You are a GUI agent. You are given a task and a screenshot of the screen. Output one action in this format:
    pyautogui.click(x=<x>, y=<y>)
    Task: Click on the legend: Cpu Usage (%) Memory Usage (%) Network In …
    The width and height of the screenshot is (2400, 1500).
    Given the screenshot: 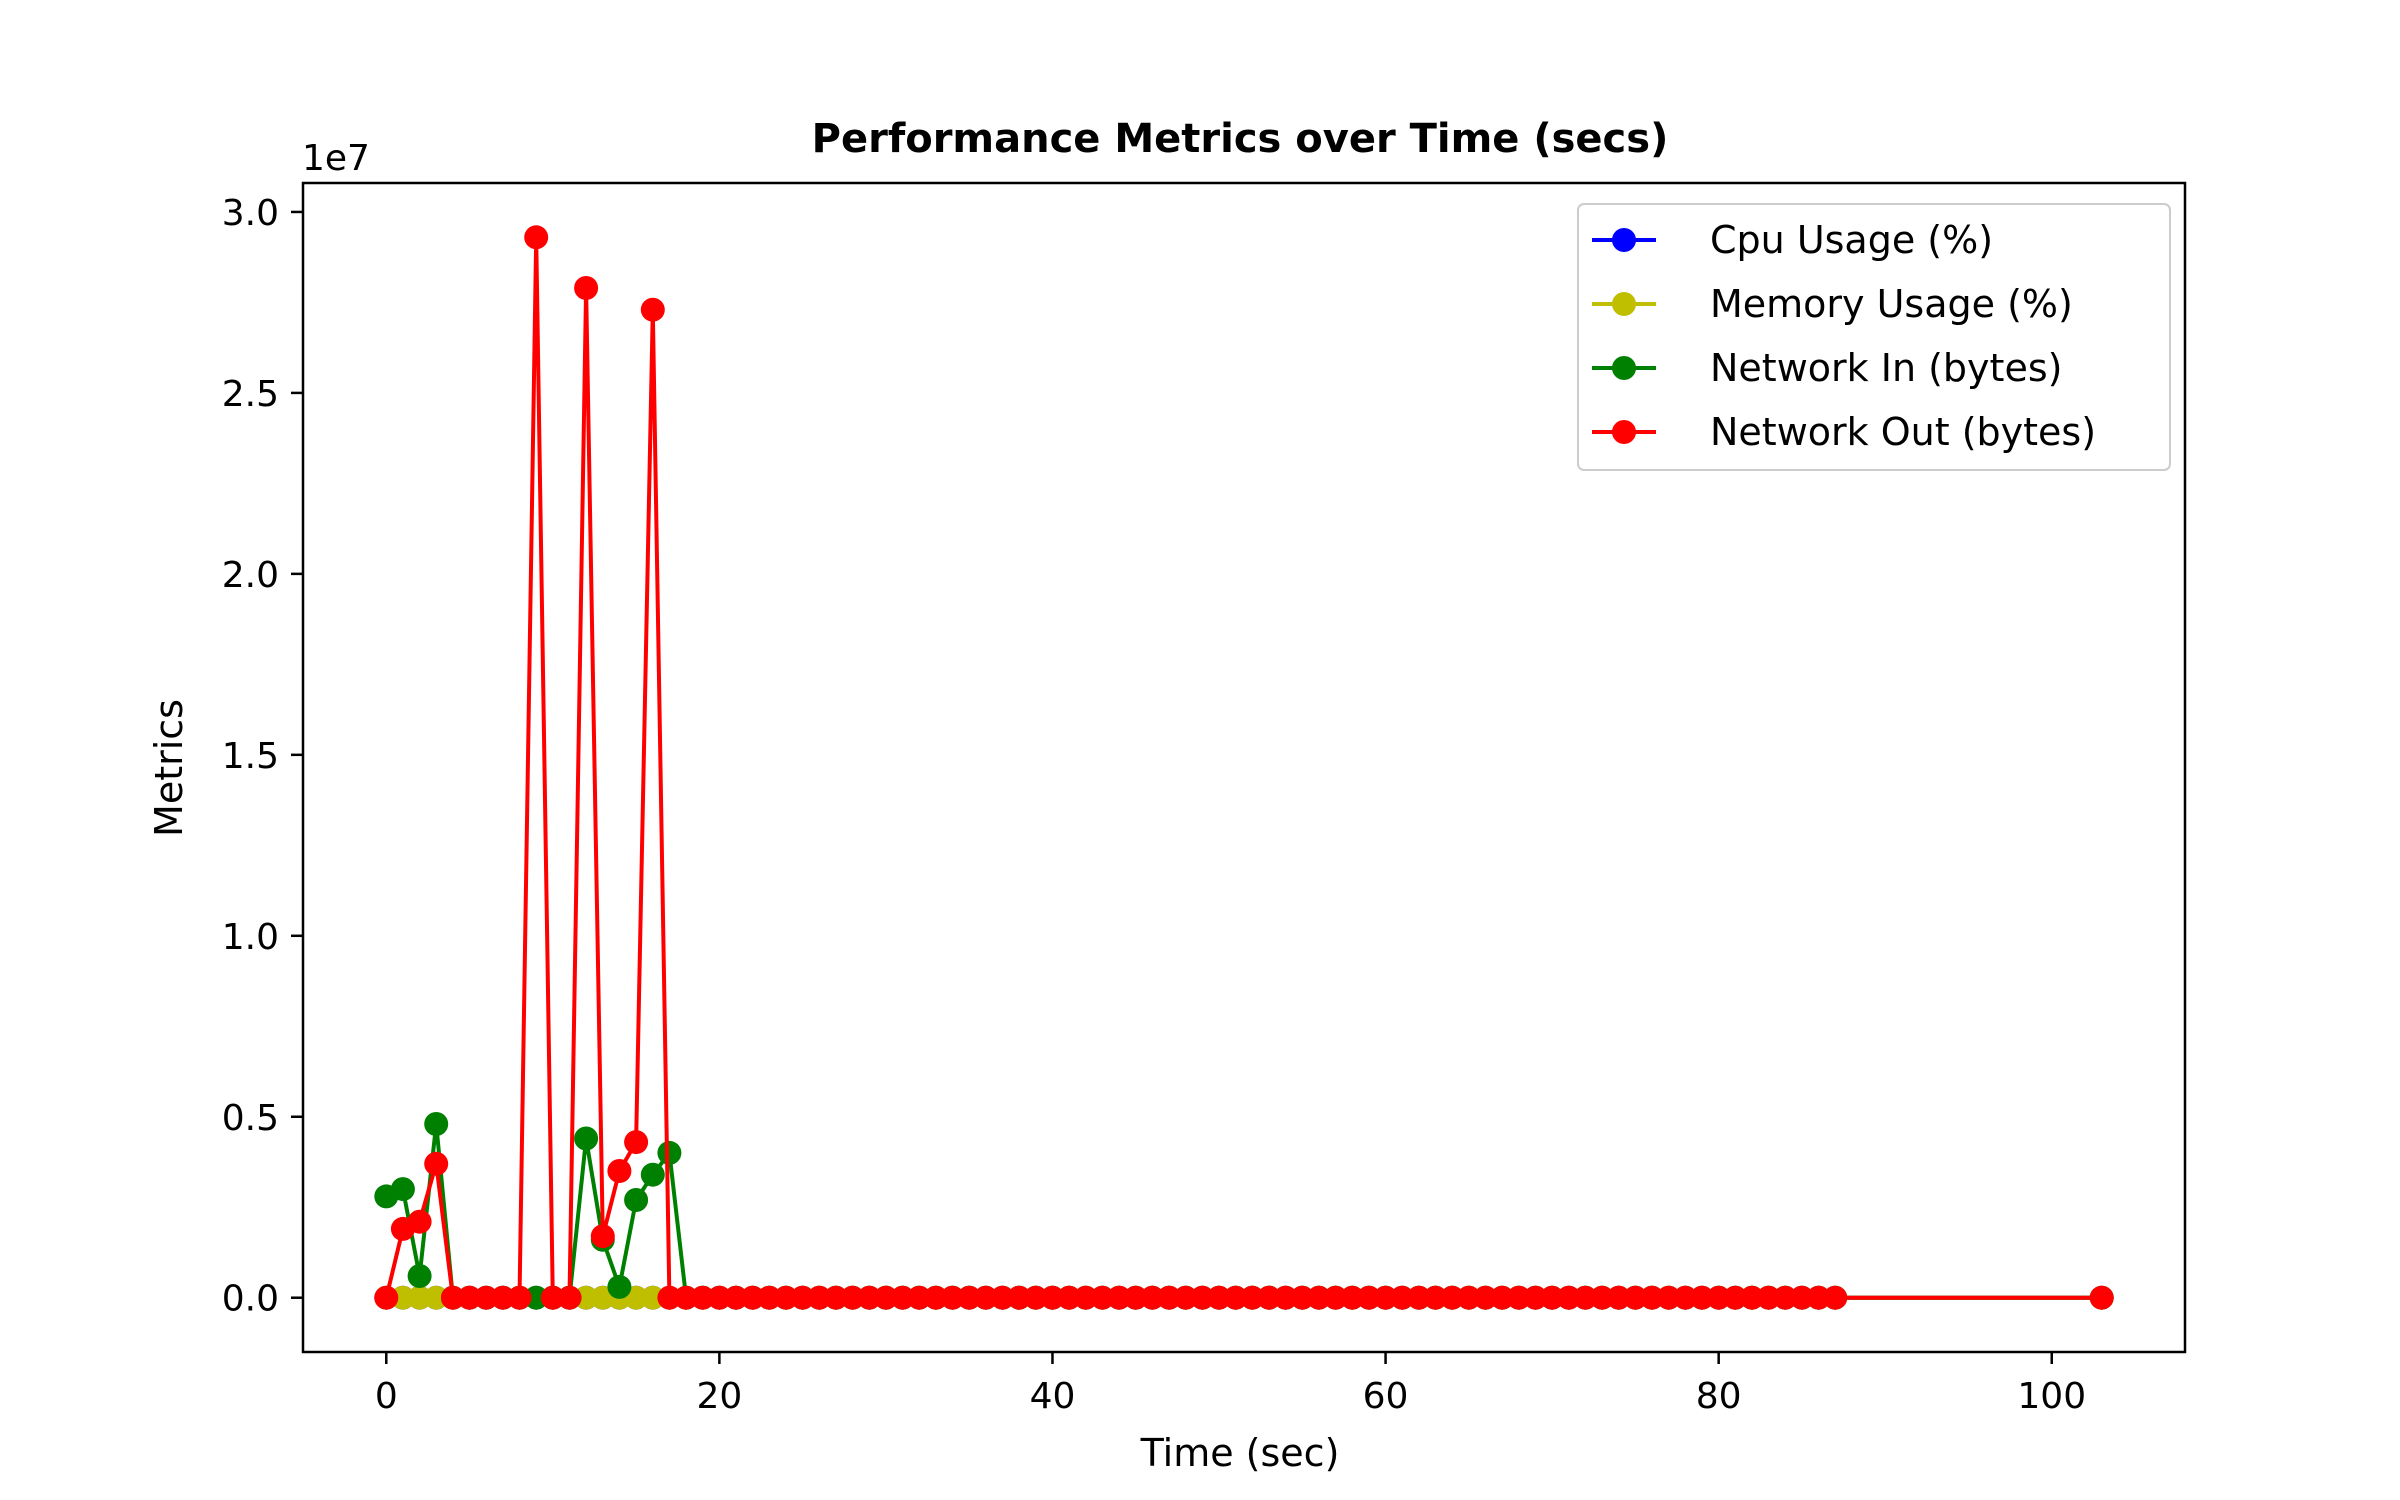 What is the action you would take?
    pyautogui.click(x=1874, y=337)
    